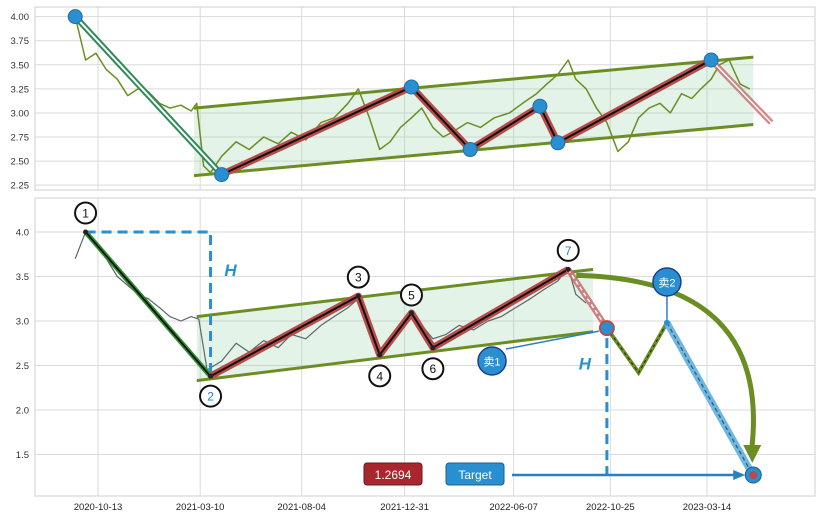 The width and height of the screenshot is (822, 525). Describe the element at coordinates (637, 348) in the screenshot. I see `bottom-retest-zigzag-core` at that location.